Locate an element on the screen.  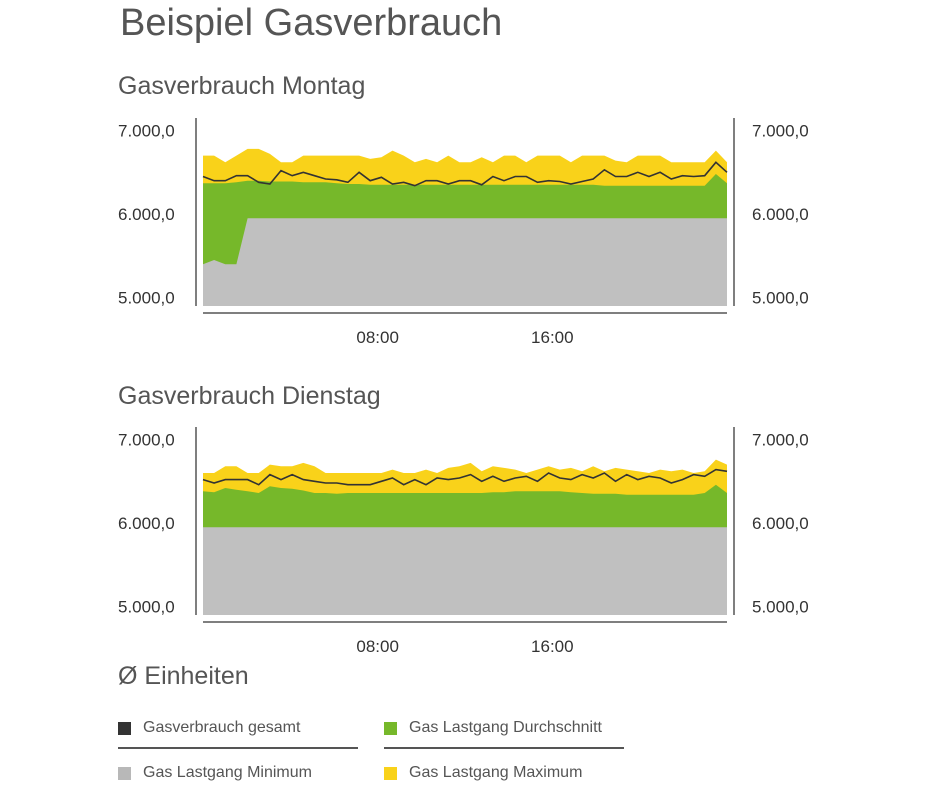
legend-item-durchschnitt: Gas Lastgang Durchschnitt is located at coordinates (493, 728).